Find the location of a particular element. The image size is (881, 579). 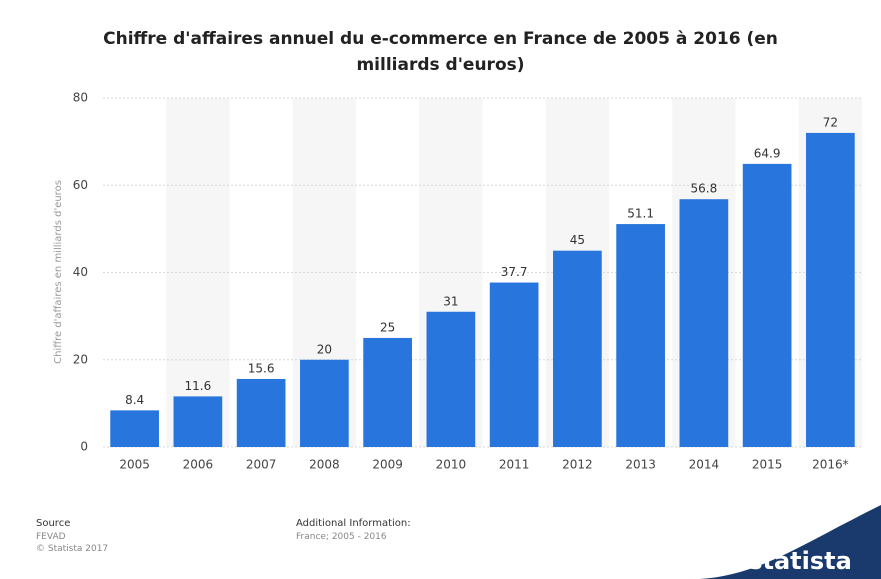

x-tick-label: 2014 is located at coordinates (704, 465).